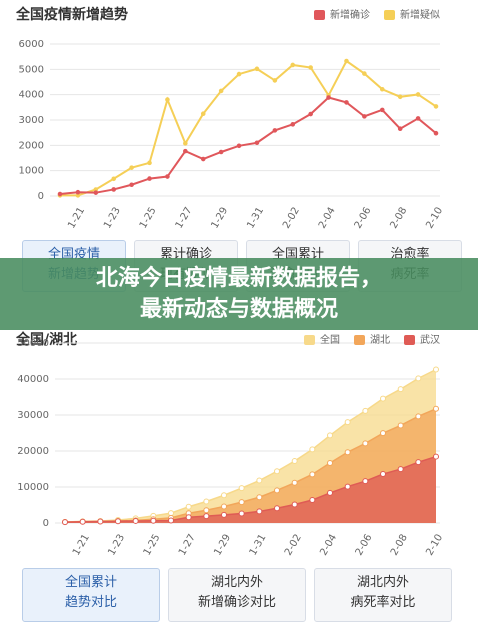 The height and width of the screenshot is (625, 478). I want to click on y-tick-label: 30000, so click(33, 415).